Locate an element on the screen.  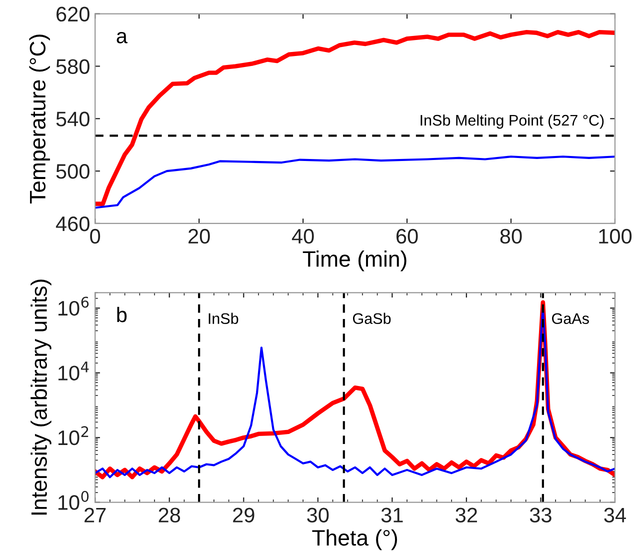
y-tick-label: 500 is located at coordinates (73, 171).